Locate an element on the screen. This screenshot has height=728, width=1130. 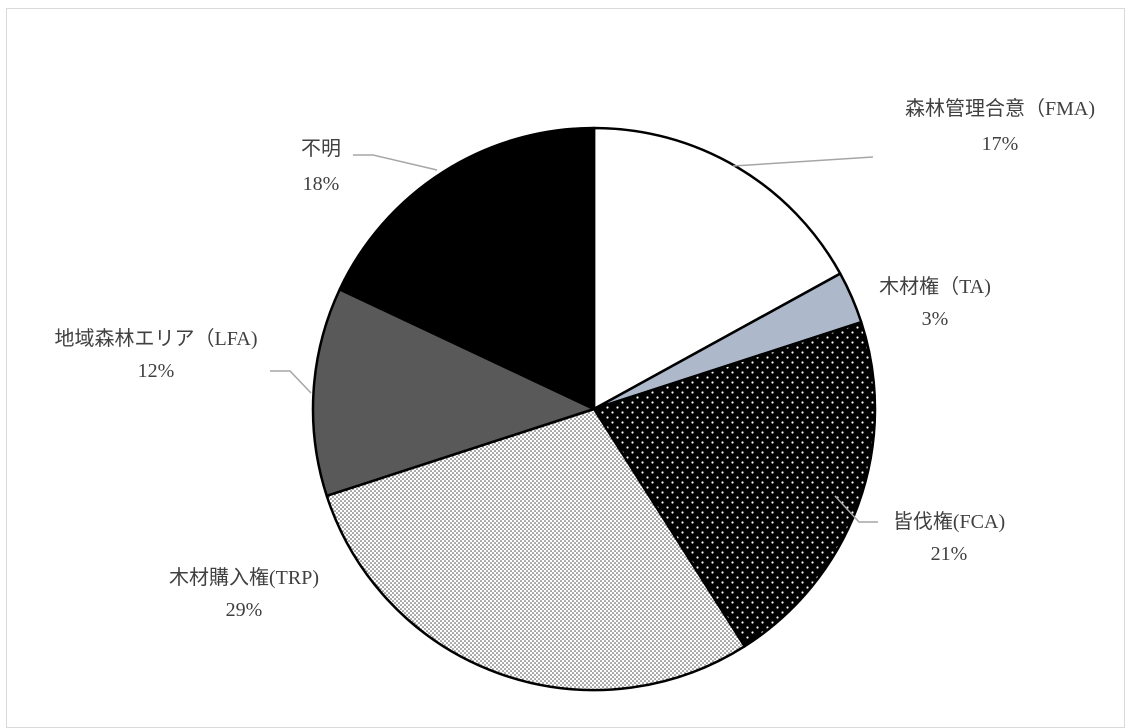
slice-label-trp-pct: 29% is located at coordinates (244, 610).